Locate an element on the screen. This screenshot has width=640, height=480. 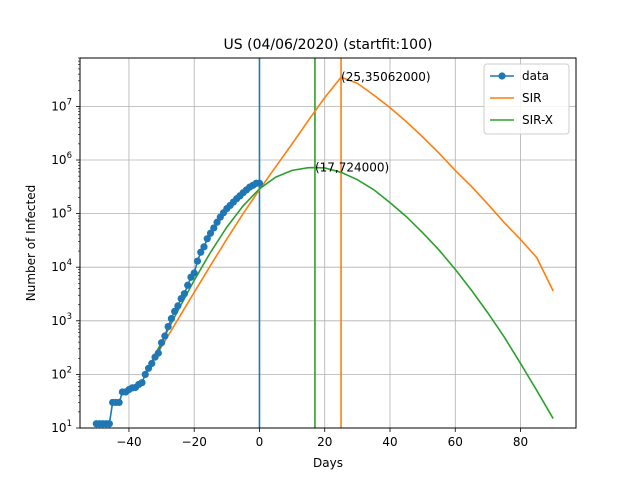
y-tick-exponent: 7 is located at coordinates (69, 102).